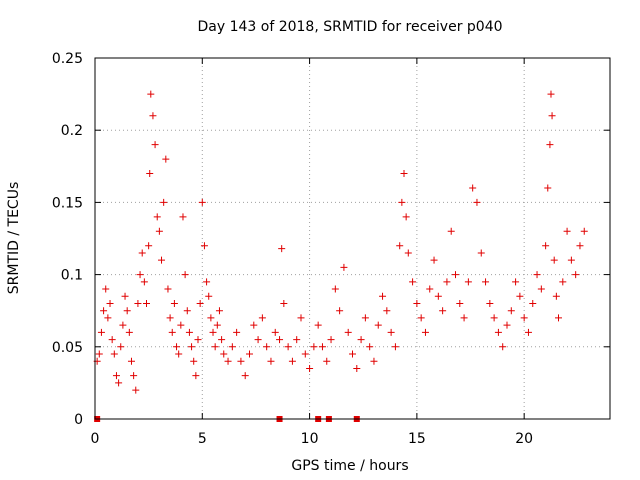 The width and height of the screenshot is (640, 480). Describe the element at coordinates (349, 466) in the screenshot. I see `x-axis-label: GPS time / hours` at that location.